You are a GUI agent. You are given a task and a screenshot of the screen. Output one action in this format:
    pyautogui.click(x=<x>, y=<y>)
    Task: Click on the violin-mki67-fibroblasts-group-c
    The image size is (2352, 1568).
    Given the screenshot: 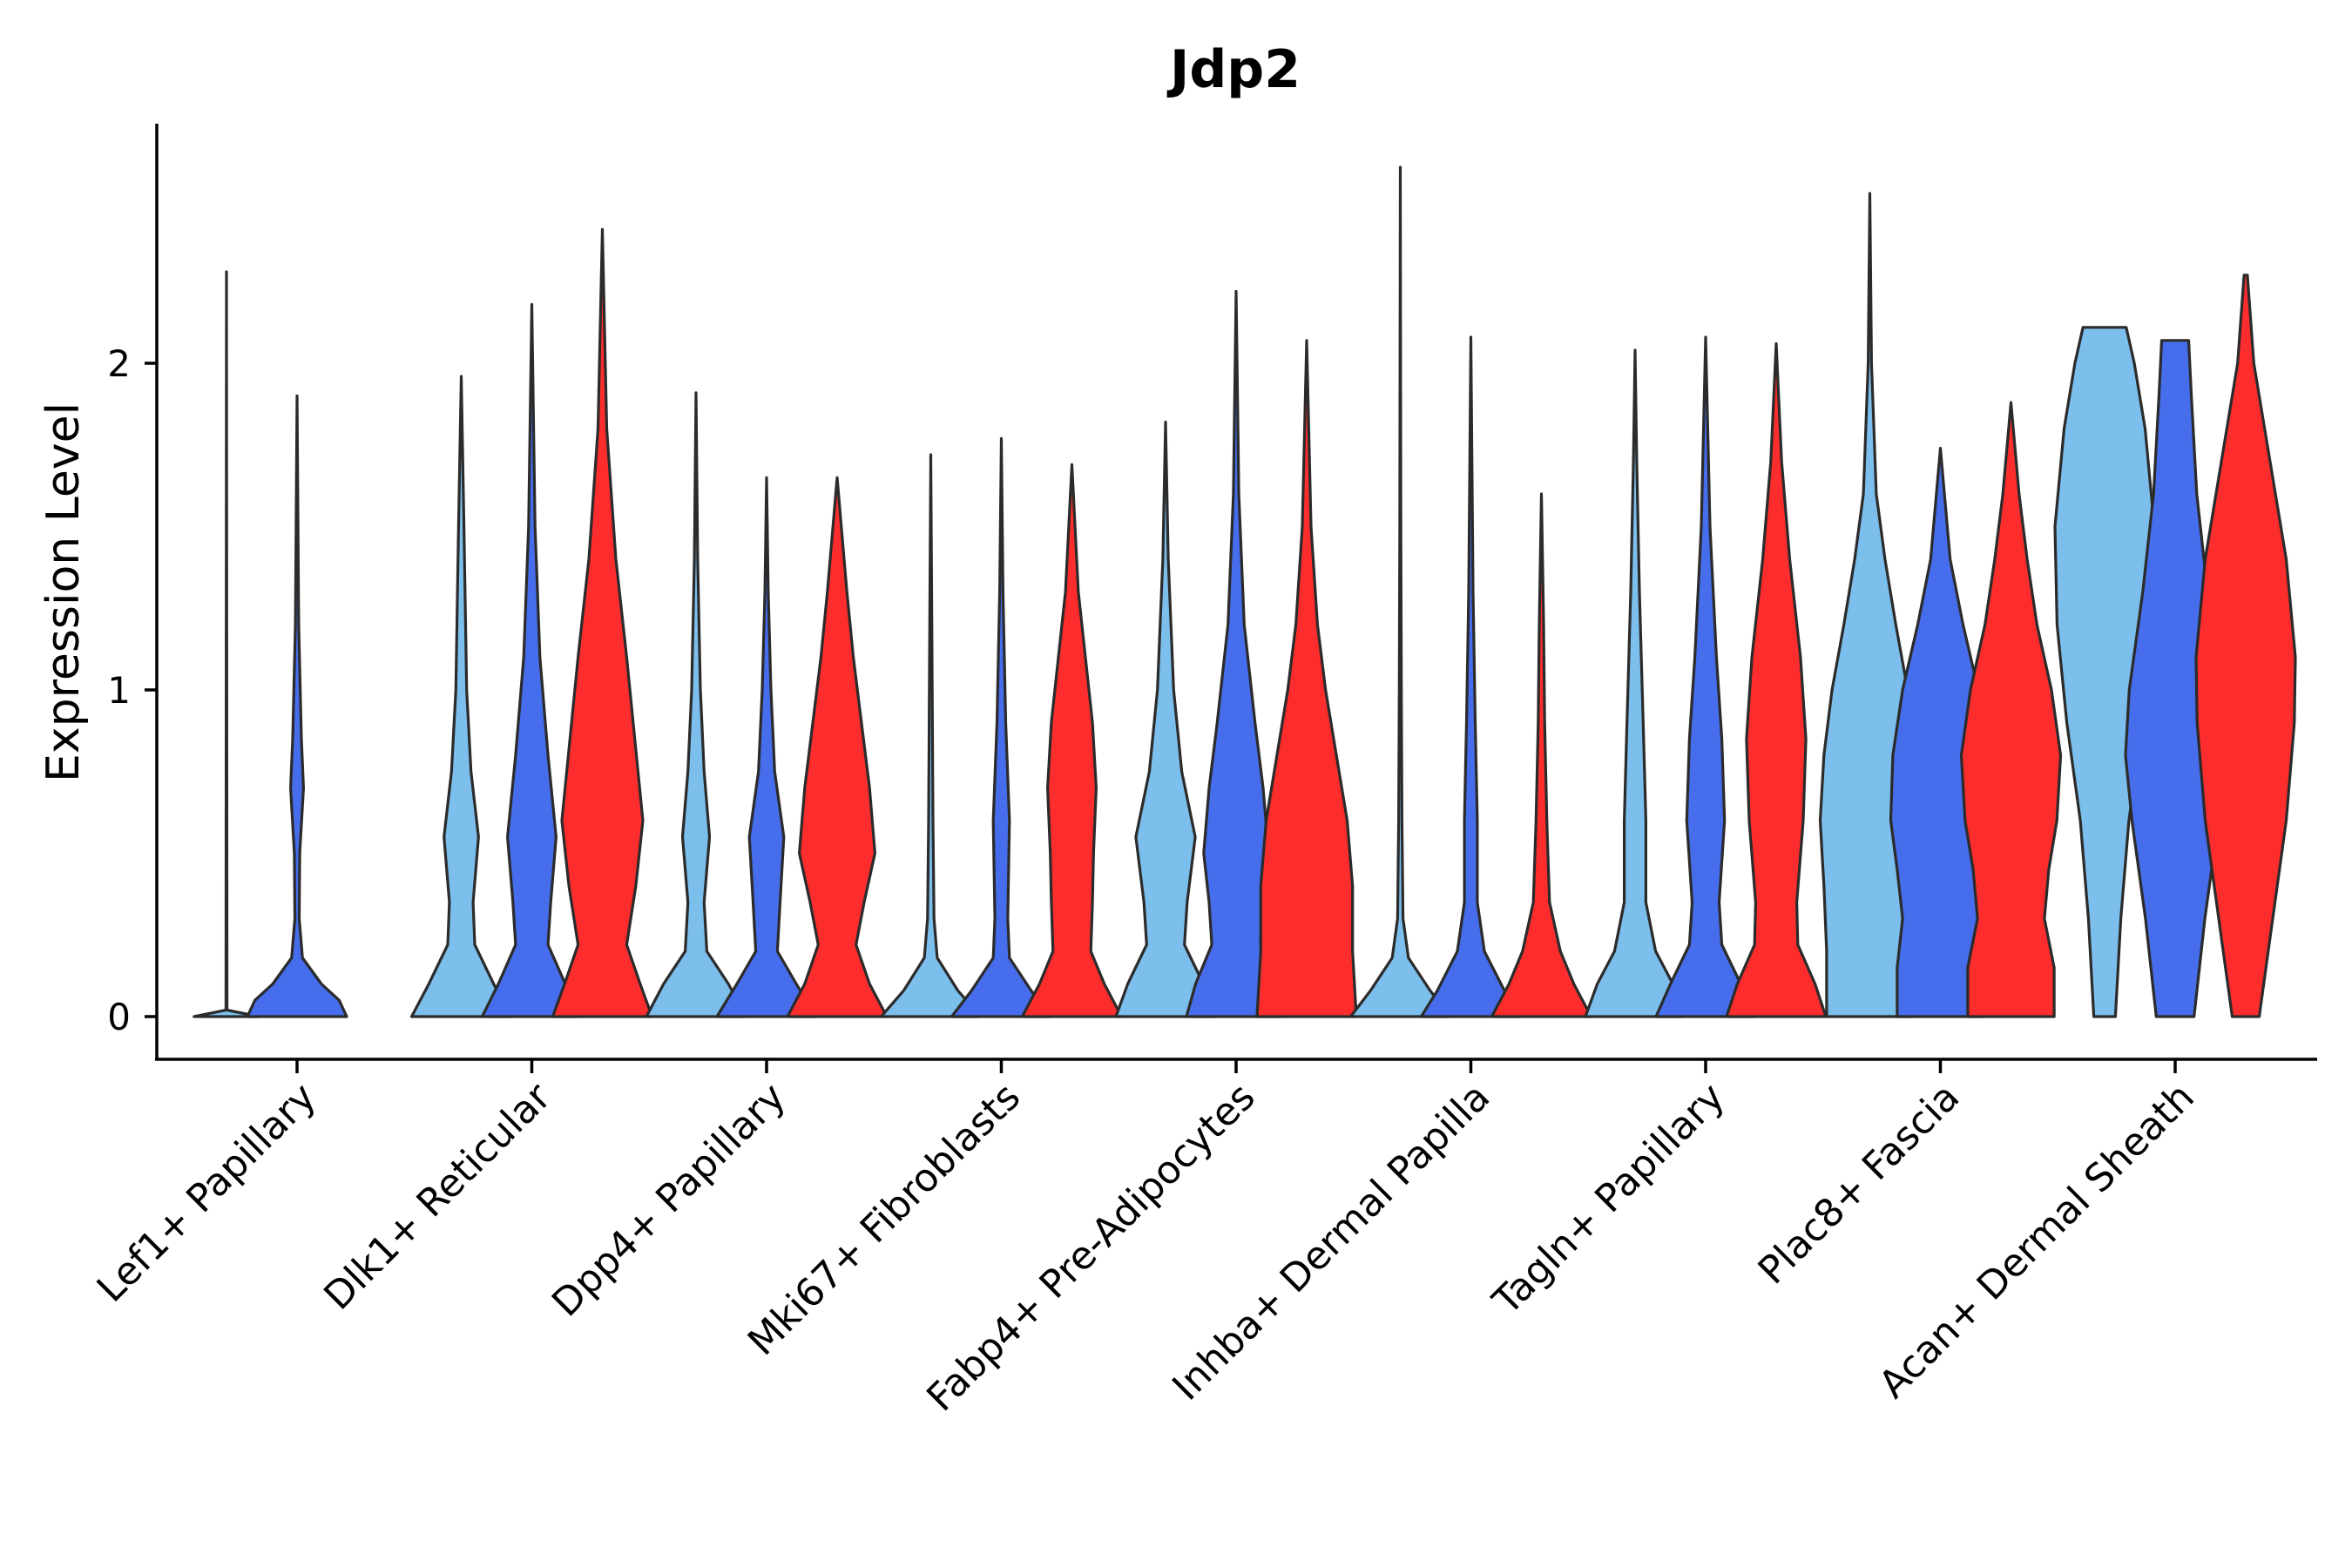 What is the action you would take?
    pyautogui.click(x=1072, y=741)
    